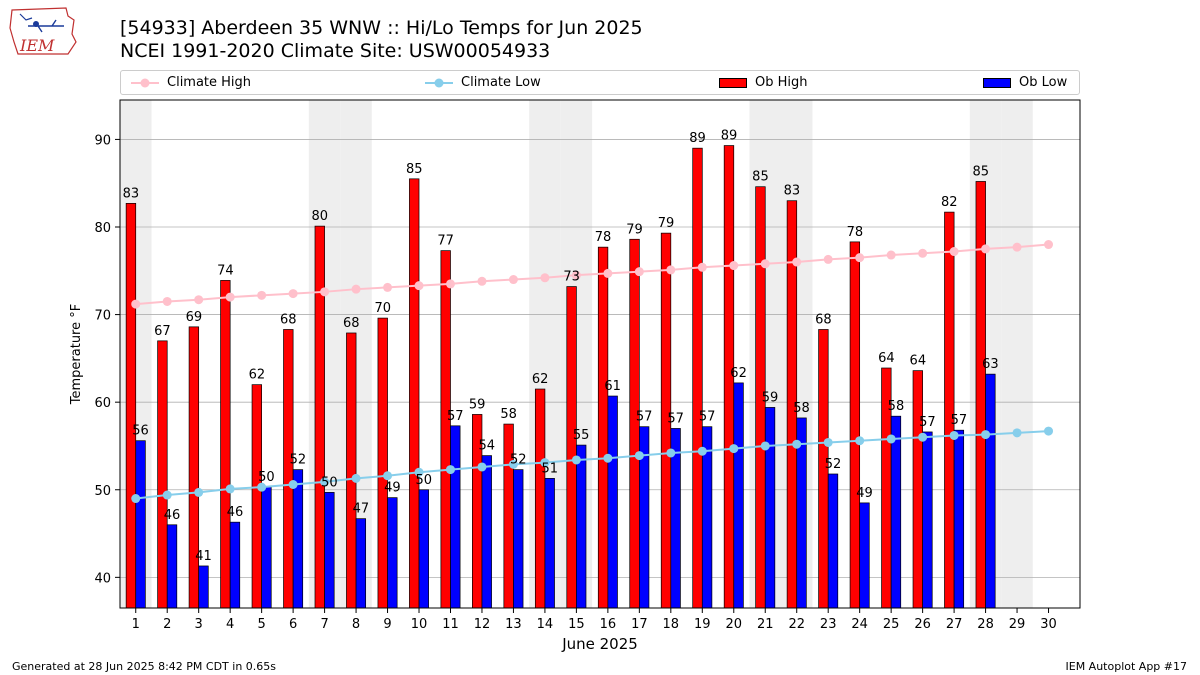  I want to click on x-tick-label: 19, so click(702, 624).